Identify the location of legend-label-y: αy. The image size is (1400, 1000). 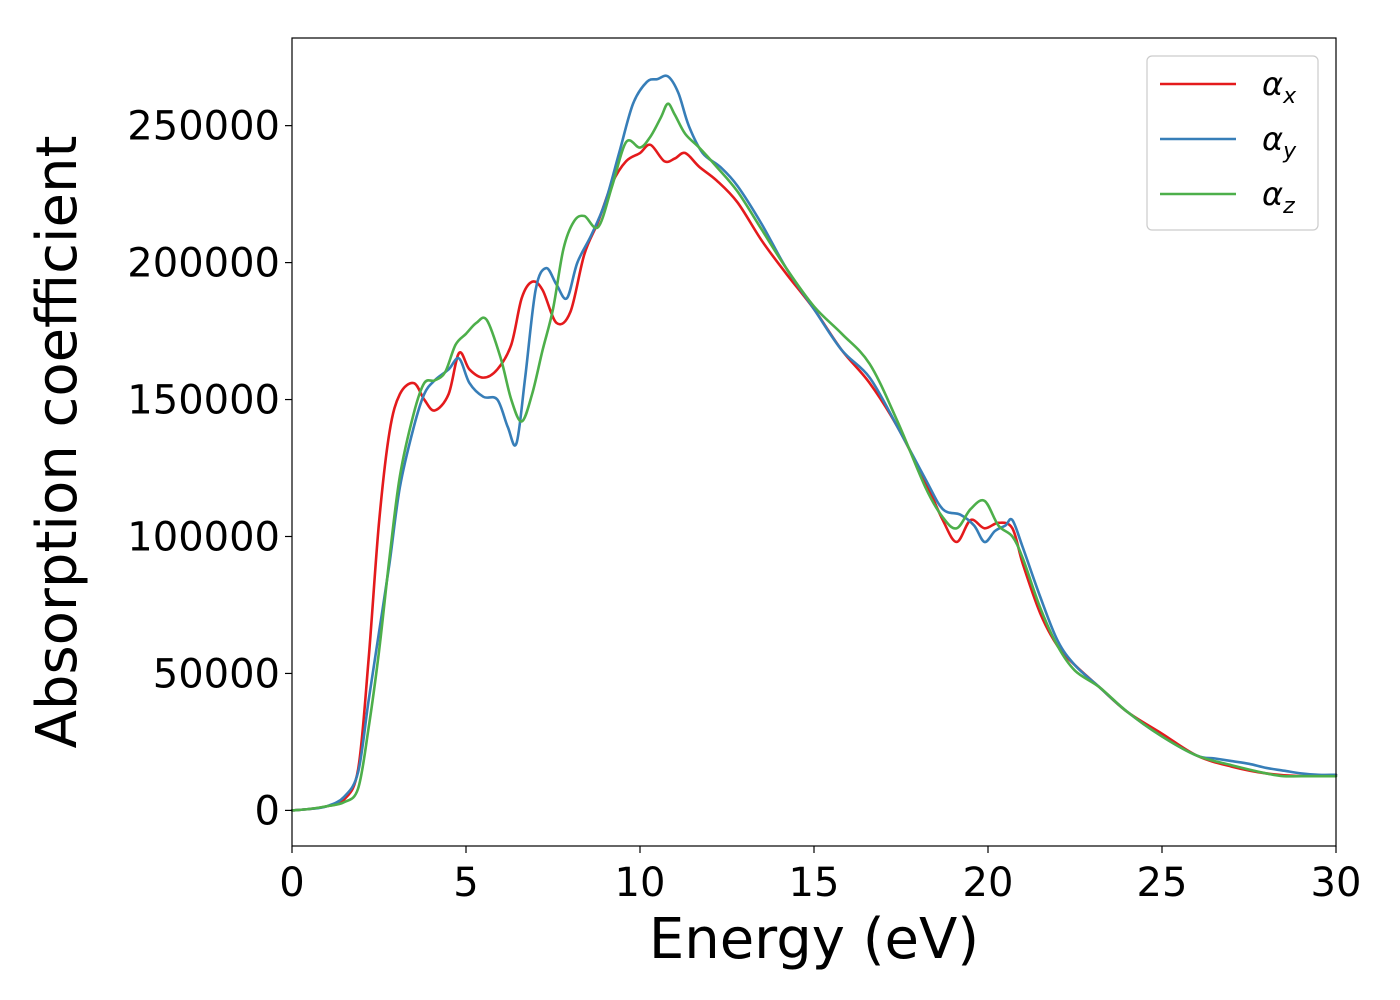
(1279, 142).